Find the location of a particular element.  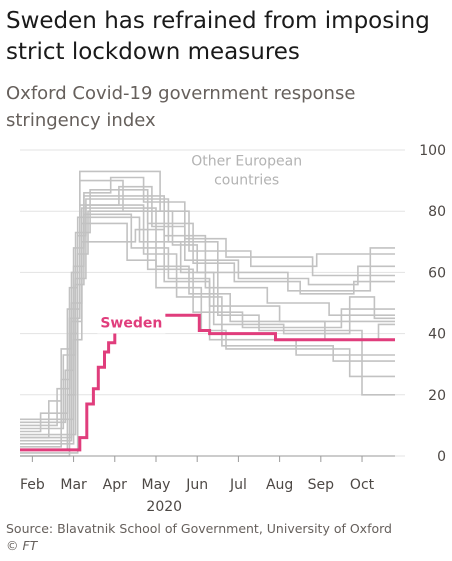

x-tick-label-apr: Apr is located at coordinates (115, 485).